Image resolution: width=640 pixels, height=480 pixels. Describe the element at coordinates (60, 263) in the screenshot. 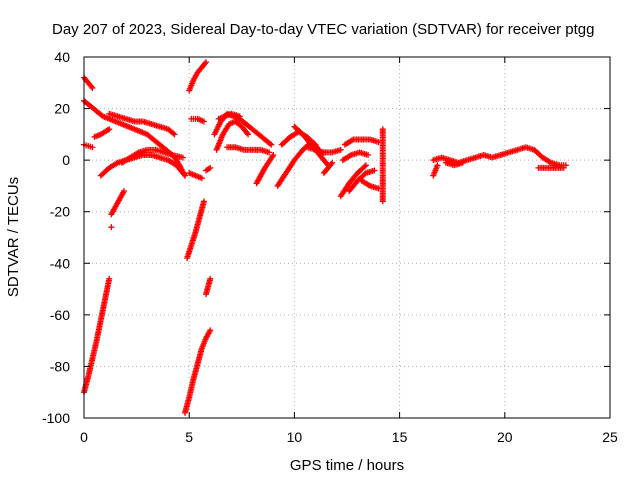

I see `y-tick-label: -40` at that location.